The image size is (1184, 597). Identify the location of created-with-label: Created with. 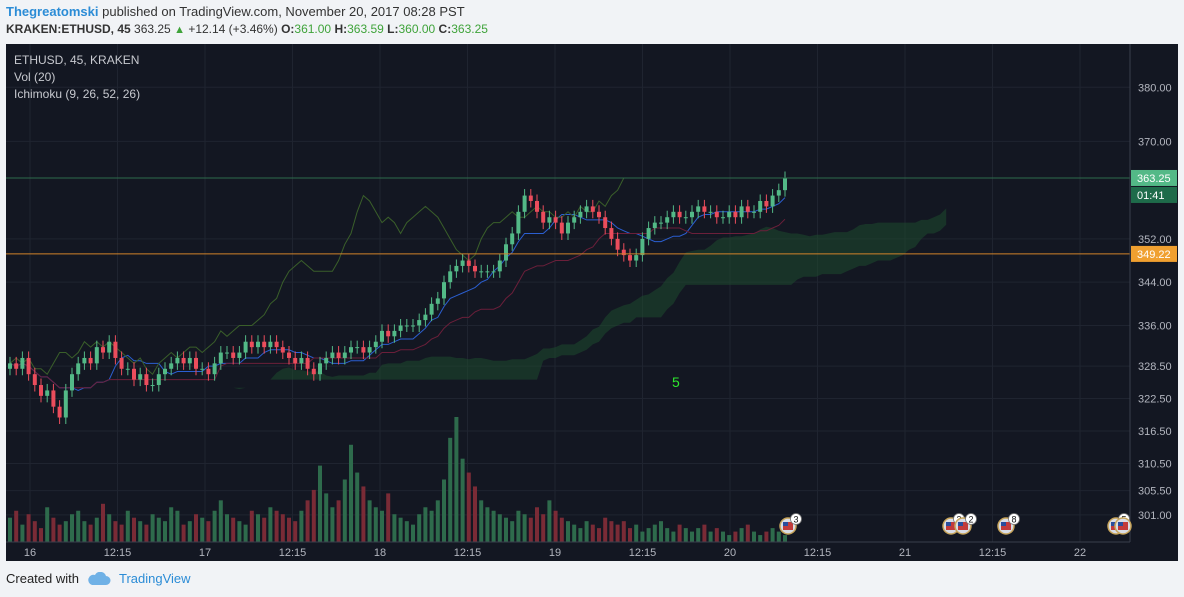
(42, 578).